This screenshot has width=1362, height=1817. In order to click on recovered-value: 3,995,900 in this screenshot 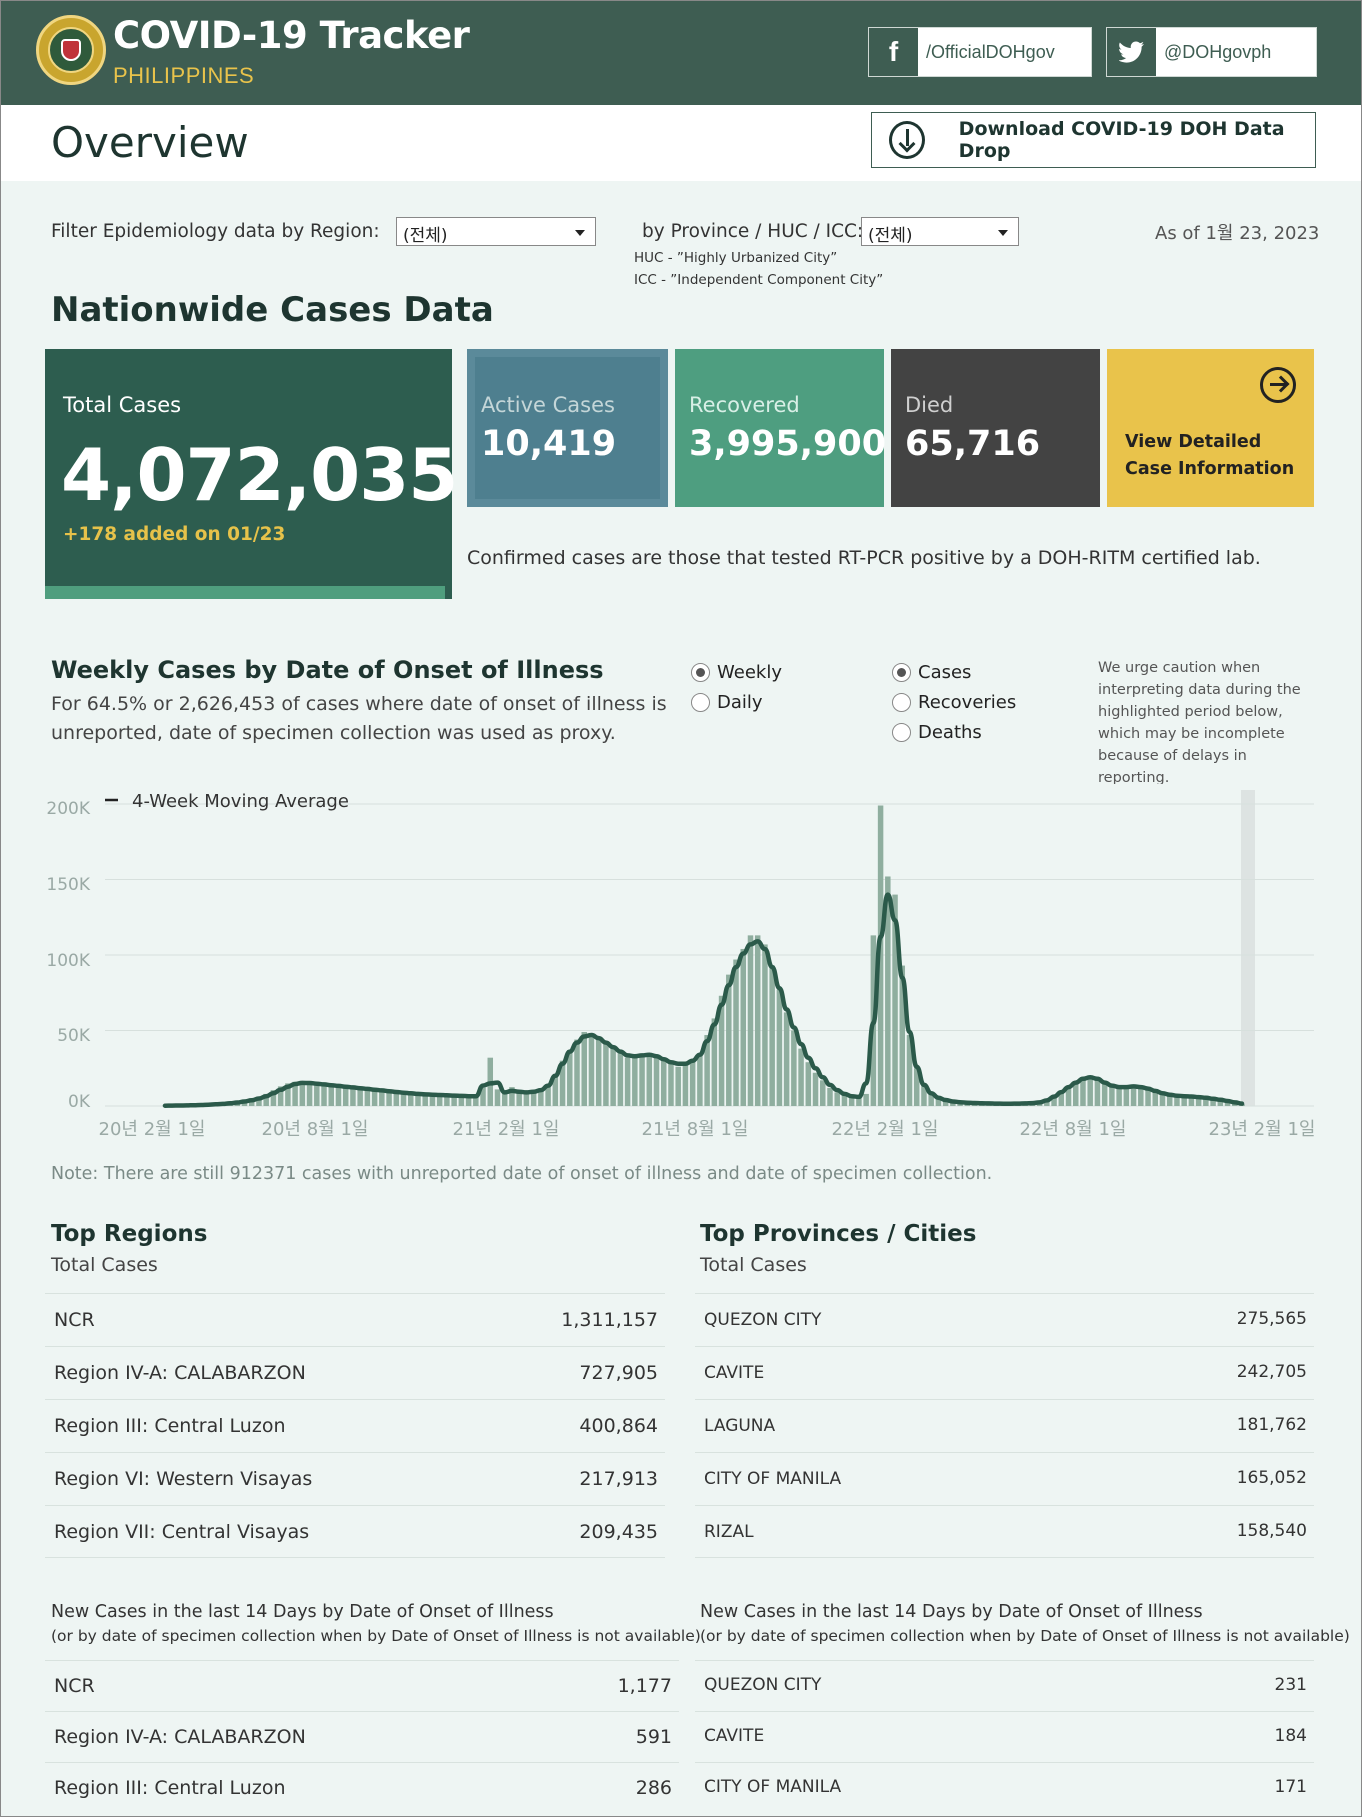, I will do `click(788, 444)`.